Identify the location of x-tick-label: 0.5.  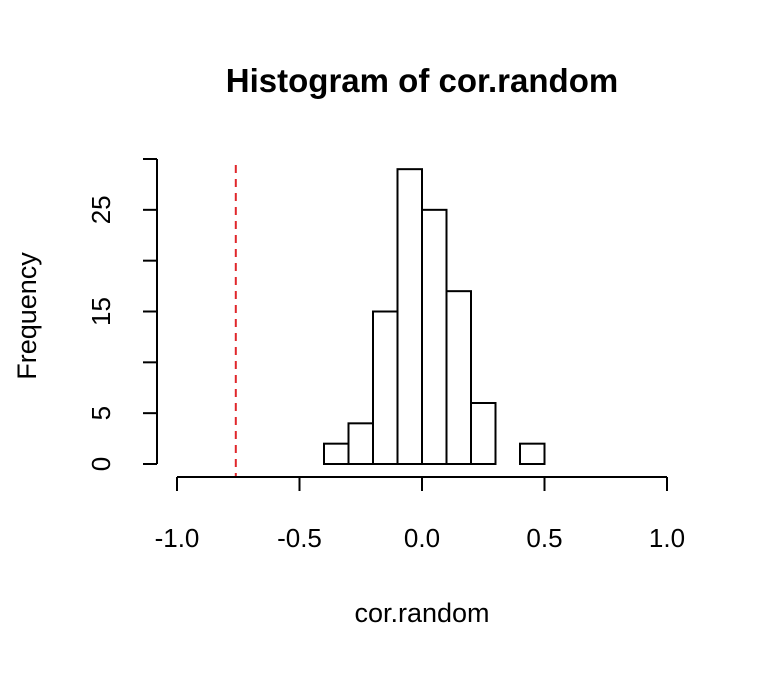
(544, 538).